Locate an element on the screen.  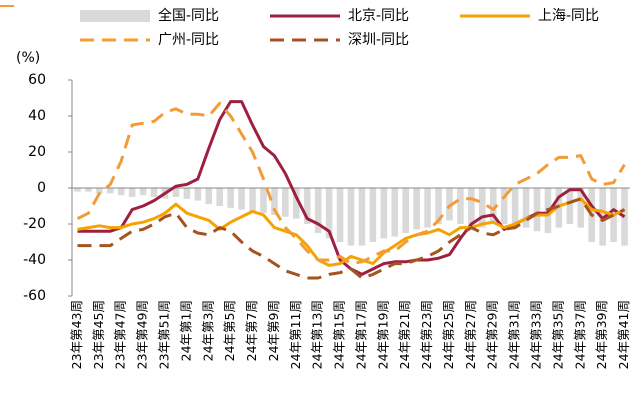
x-tick-label: 24年第27周 is located at coordinates (470, 334).